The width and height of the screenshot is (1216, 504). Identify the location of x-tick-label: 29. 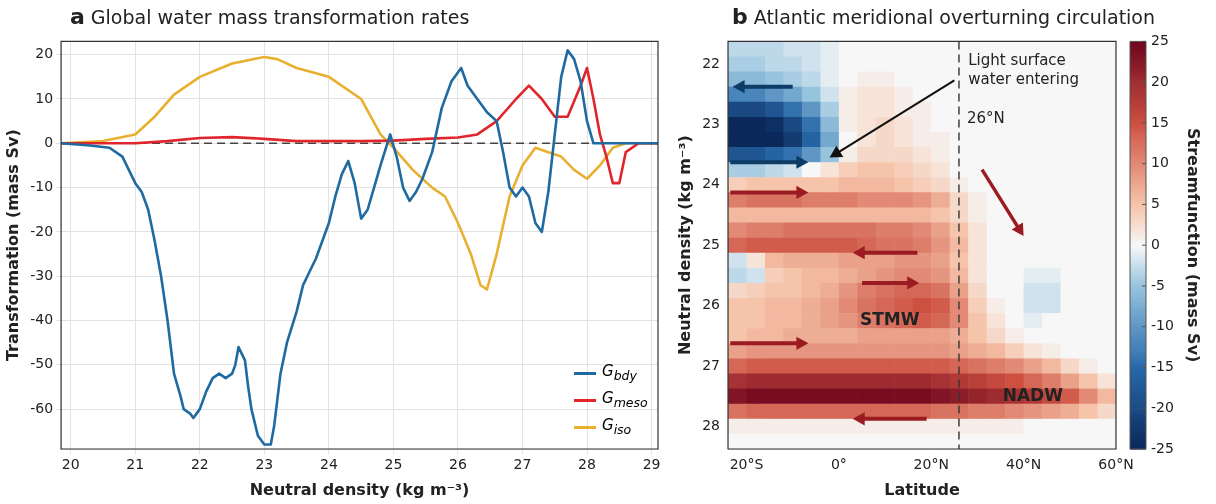
(651, 464).